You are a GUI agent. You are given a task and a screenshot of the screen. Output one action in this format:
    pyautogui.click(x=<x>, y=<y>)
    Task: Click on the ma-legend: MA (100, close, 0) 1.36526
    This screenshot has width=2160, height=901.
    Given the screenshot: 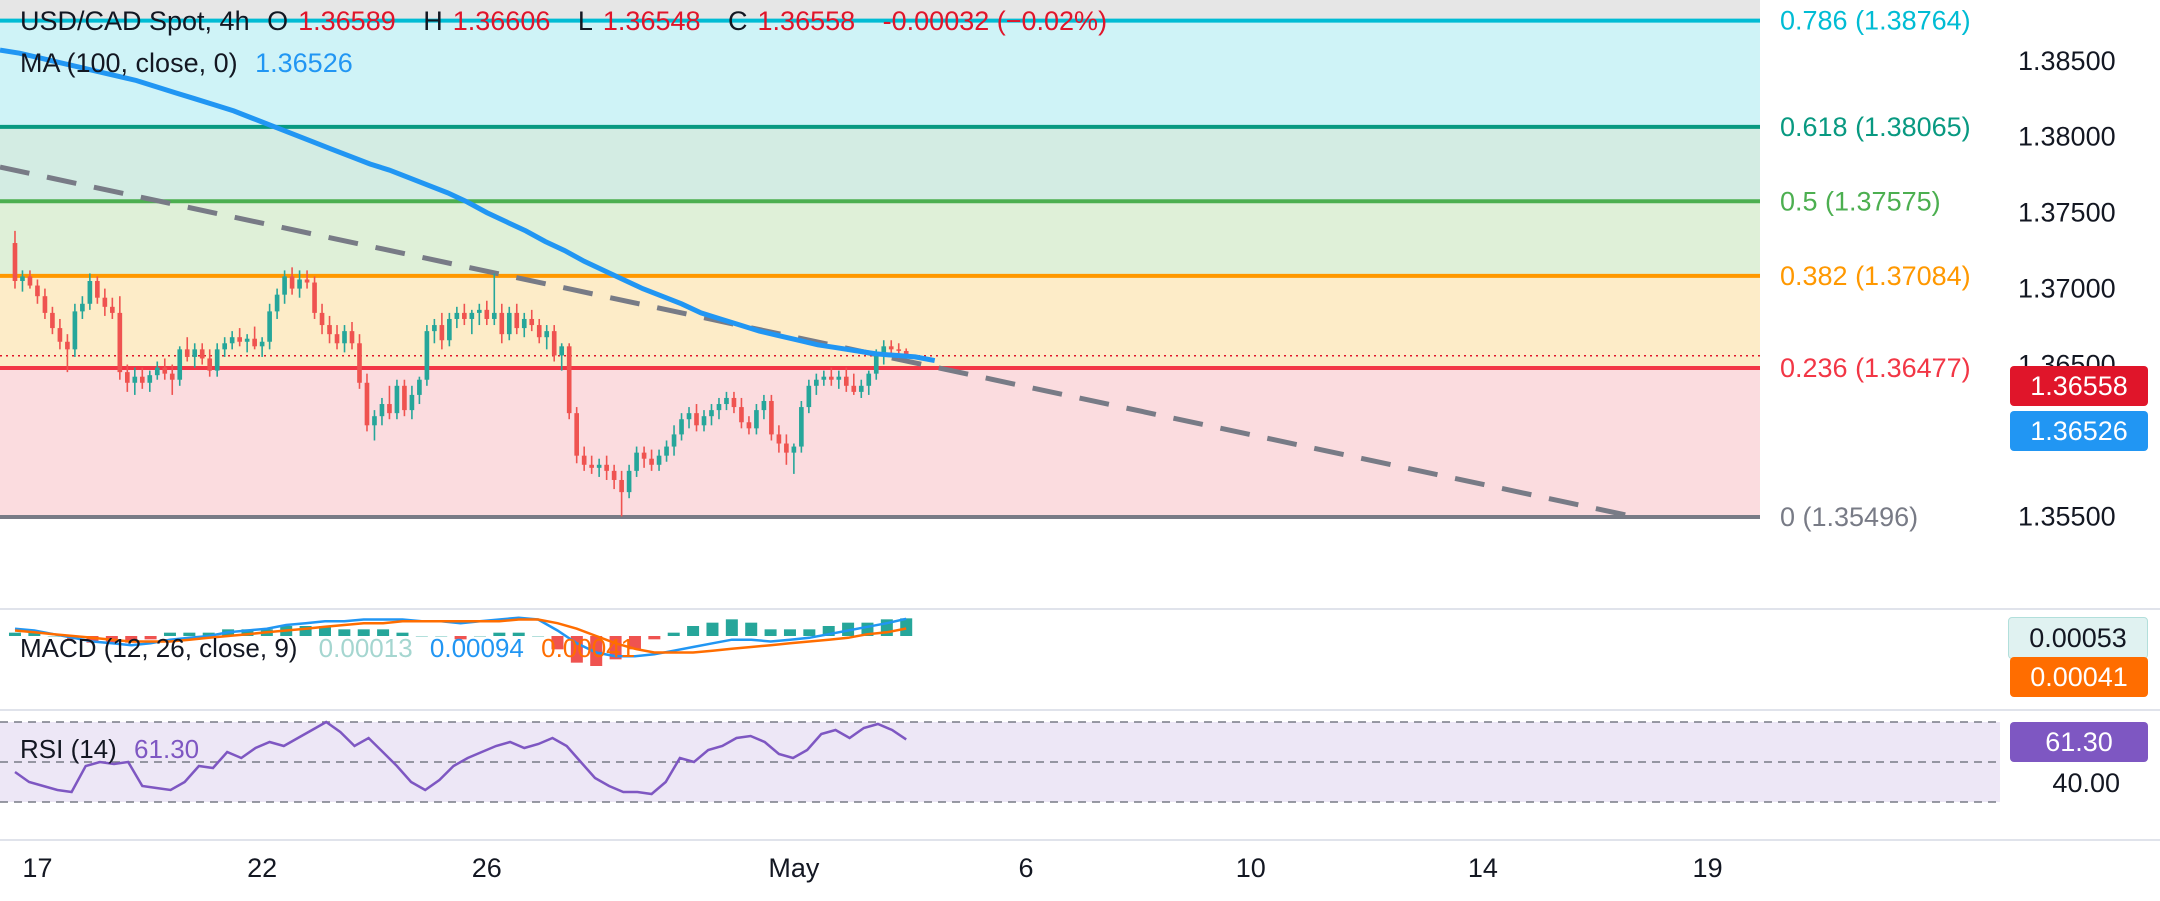 What is the action you would take?
    pyautogui.click(x=191, y=63)
    